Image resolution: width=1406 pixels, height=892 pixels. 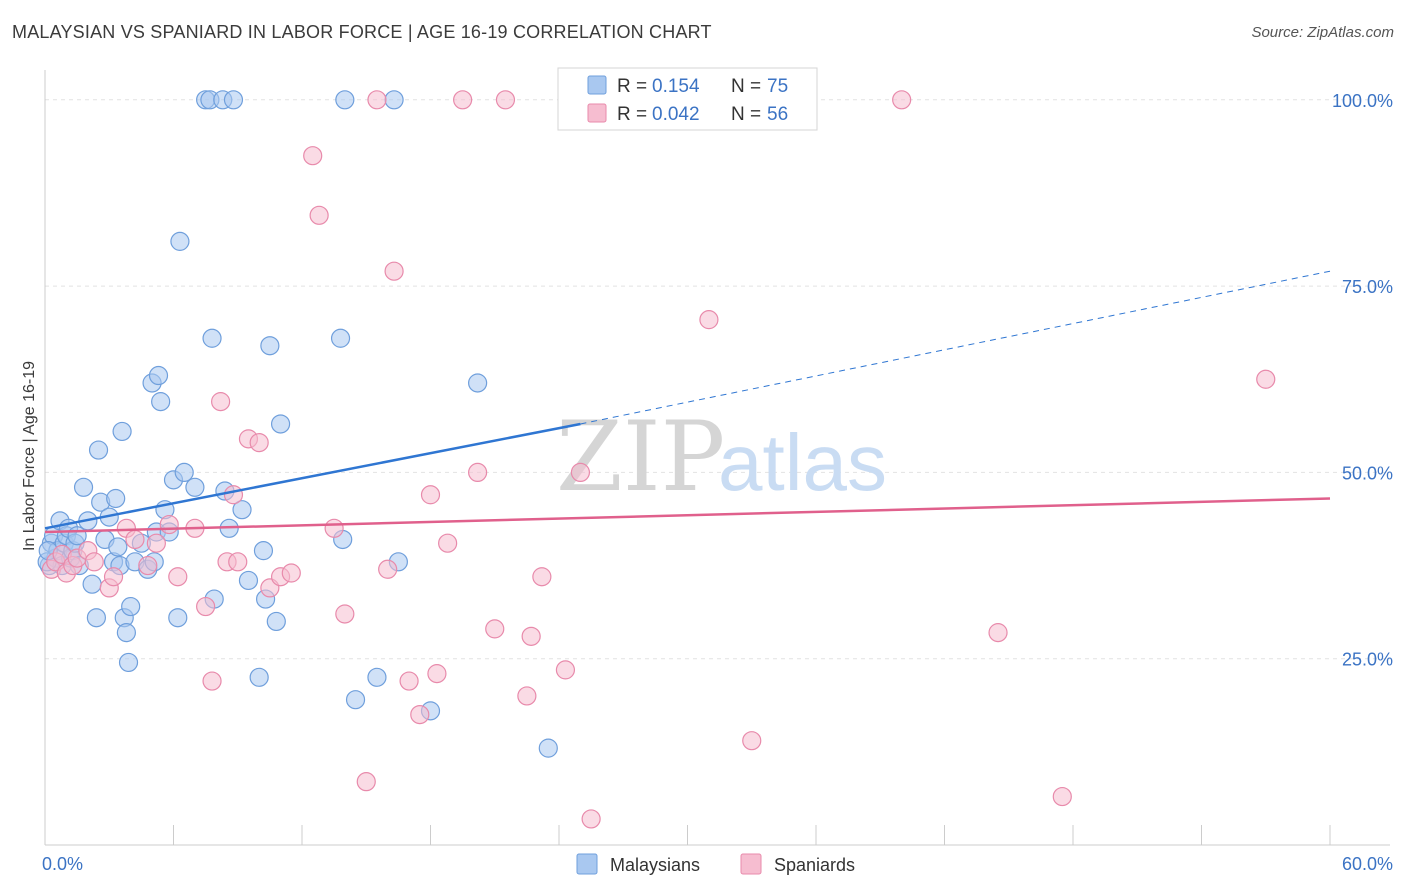 What do you see at coordinates (632, 114) in the screenshot?
I see `legend-r-label-2: R =` at bounding box center [632, 114].